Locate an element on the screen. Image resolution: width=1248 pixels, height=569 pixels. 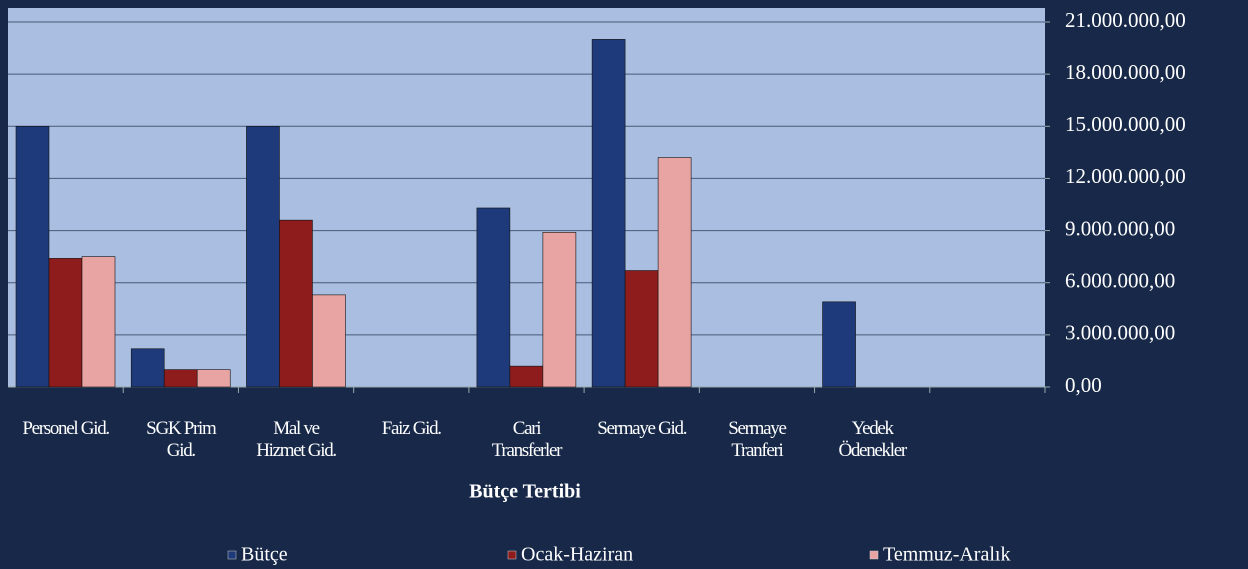
y-tick-label: 3.000.000,00 is located at coordinates (1120, 333).